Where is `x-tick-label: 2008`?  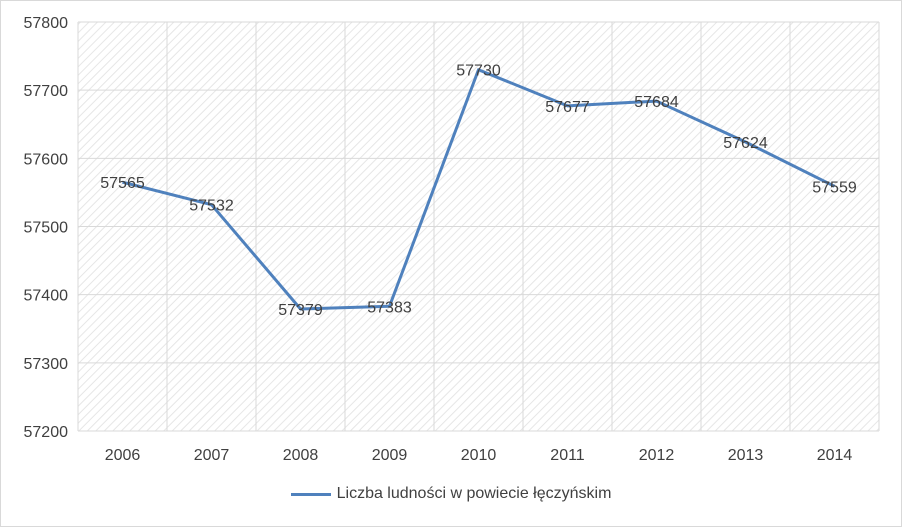 x-tick-label: 2008 is located at coordinates (301, 455).